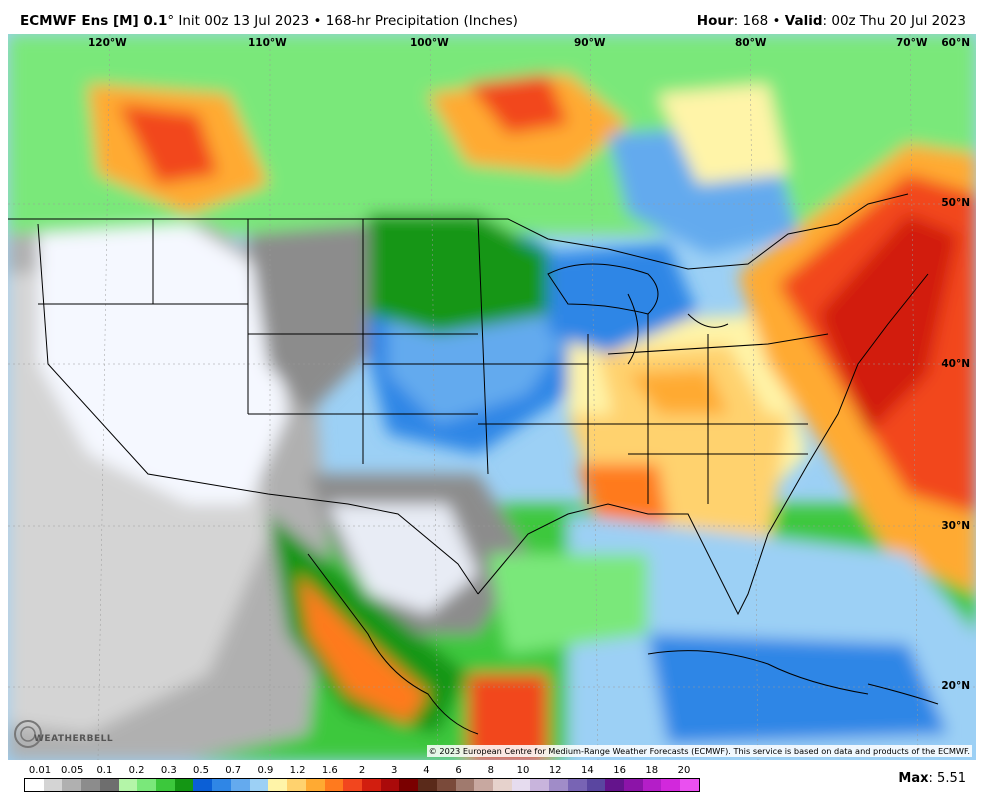 This screenshot has height=808, width=984. I want to click on legend-label: 14, so click(587, 770).